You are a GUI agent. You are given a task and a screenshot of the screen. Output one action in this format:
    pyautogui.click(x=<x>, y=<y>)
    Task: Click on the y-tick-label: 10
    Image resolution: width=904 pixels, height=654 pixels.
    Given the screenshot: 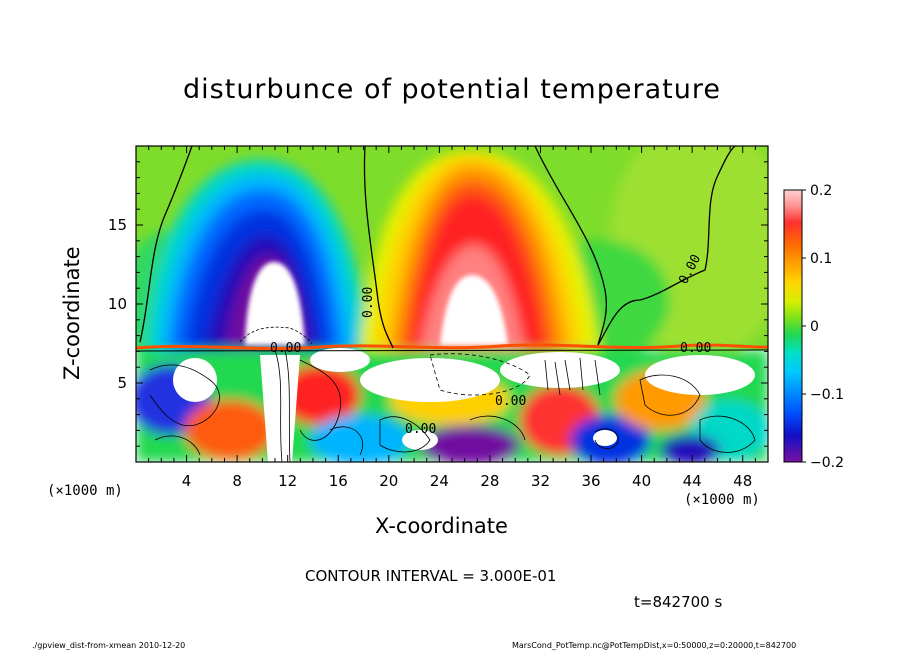 What is the action you would take?
    pyautogui.click(x=117, y=304)
    